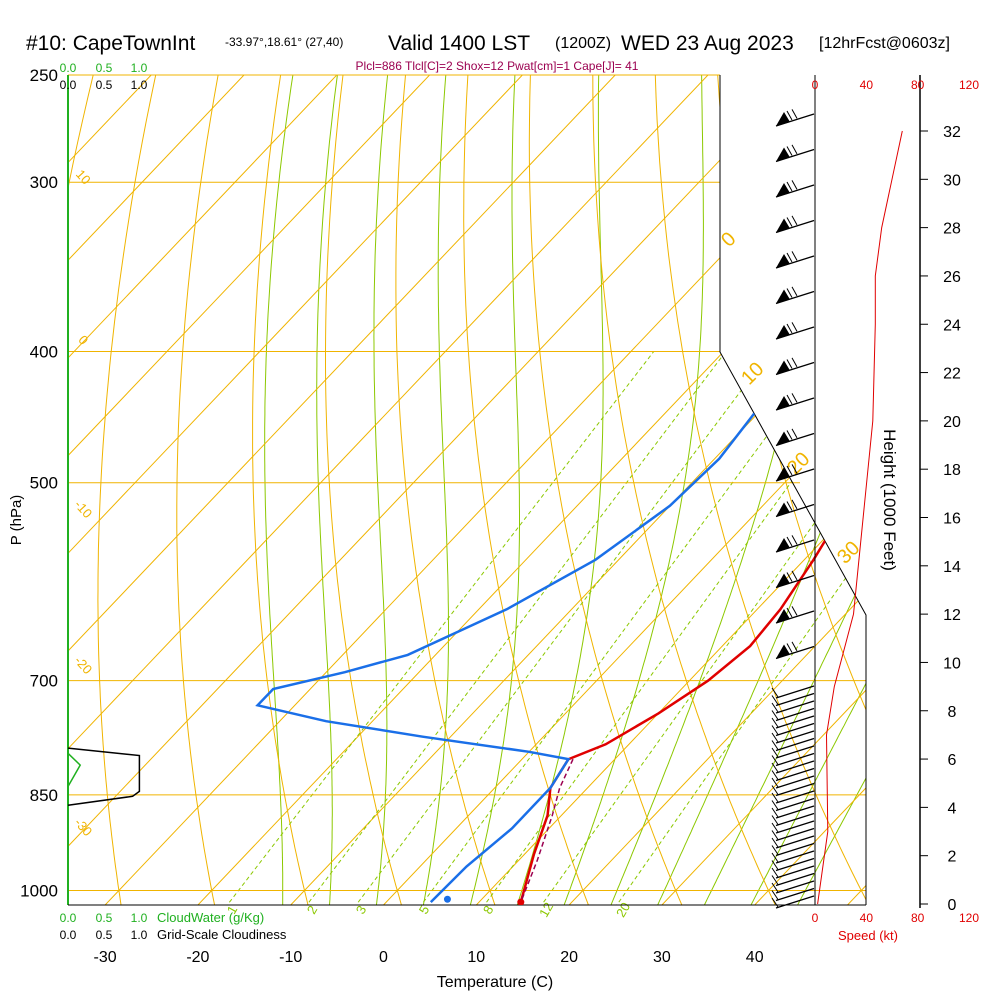 The image size is (1000, 1000). What do you see at coordinates (83, 665) in the screenshot?
I see `isotherm-label: -20` at bounding box center [83, 665].